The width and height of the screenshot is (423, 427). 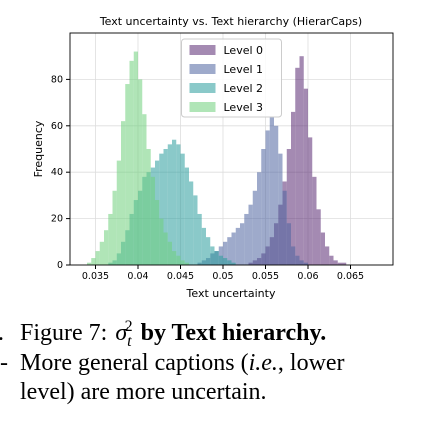 What do you see at coordinates (222, 276) in the screenshot?
I see `x-tick-label: 0.05` at bounding box center [222, 276].